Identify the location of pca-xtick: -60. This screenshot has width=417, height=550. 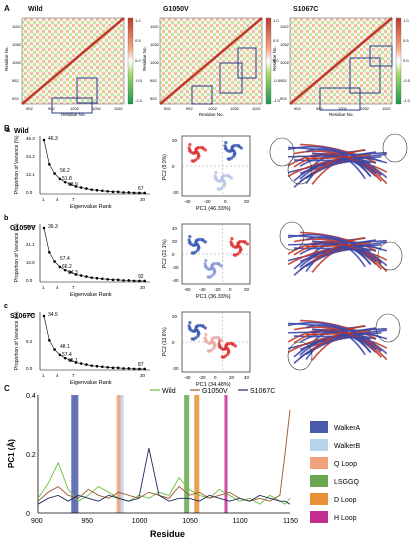
(187, 289).